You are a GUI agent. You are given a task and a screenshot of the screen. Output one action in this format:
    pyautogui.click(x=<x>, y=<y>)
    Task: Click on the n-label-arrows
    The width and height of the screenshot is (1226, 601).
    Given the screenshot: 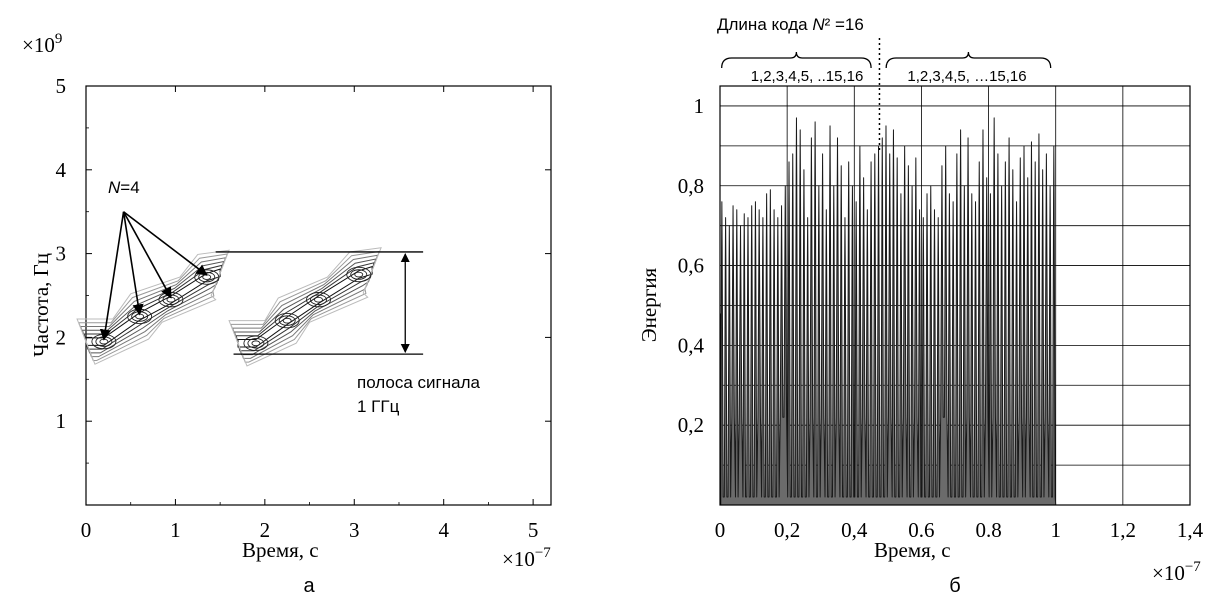 What is the action you would take?
    pyautogui.click(x=153, y=276)
    